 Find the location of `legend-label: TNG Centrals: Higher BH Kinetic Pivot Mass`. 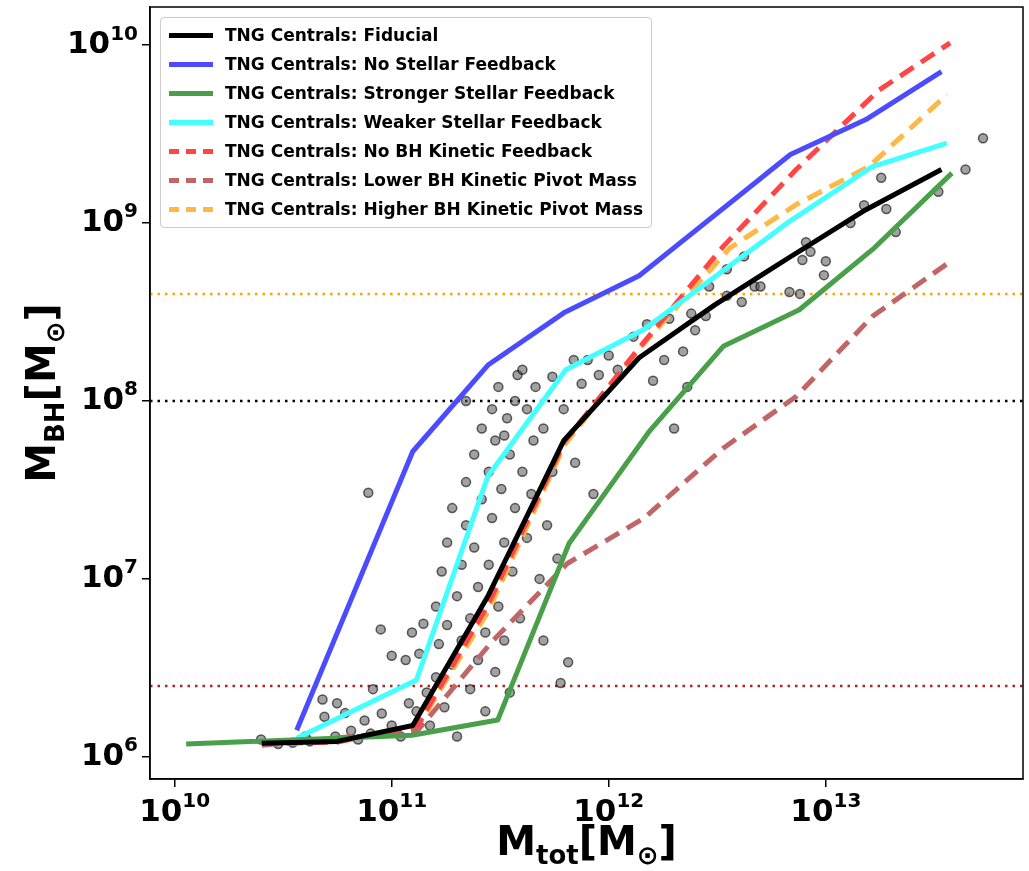

legend-label: TNG Centrals: Higher BH Kinetic Pivot Mass is located at coordinates (434, 209).